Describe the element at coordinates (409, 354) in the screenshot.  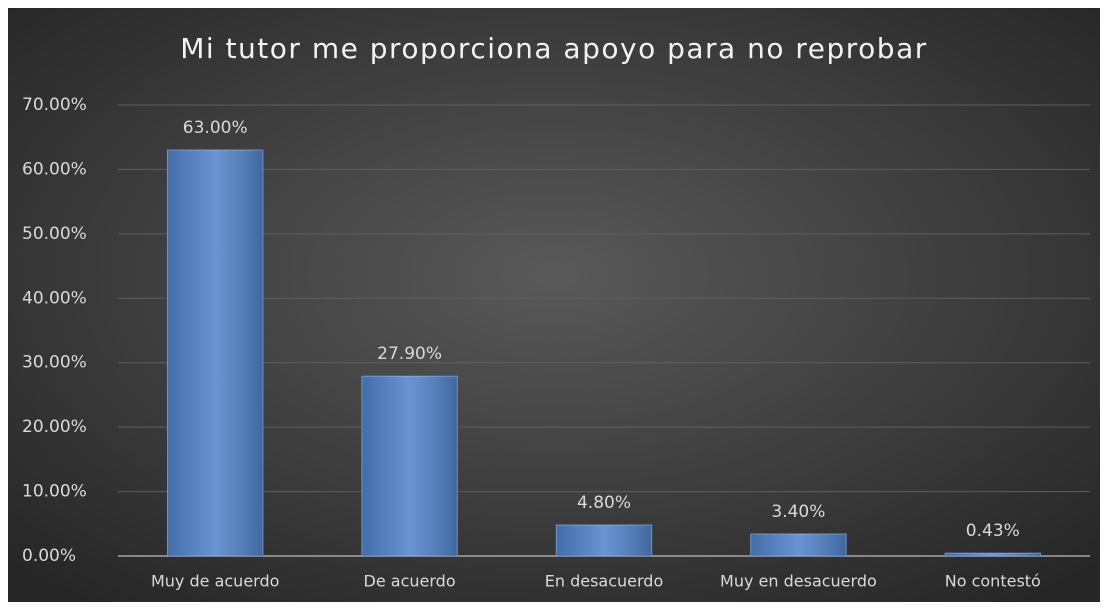
I see `value-label: 27.90%` at that location.